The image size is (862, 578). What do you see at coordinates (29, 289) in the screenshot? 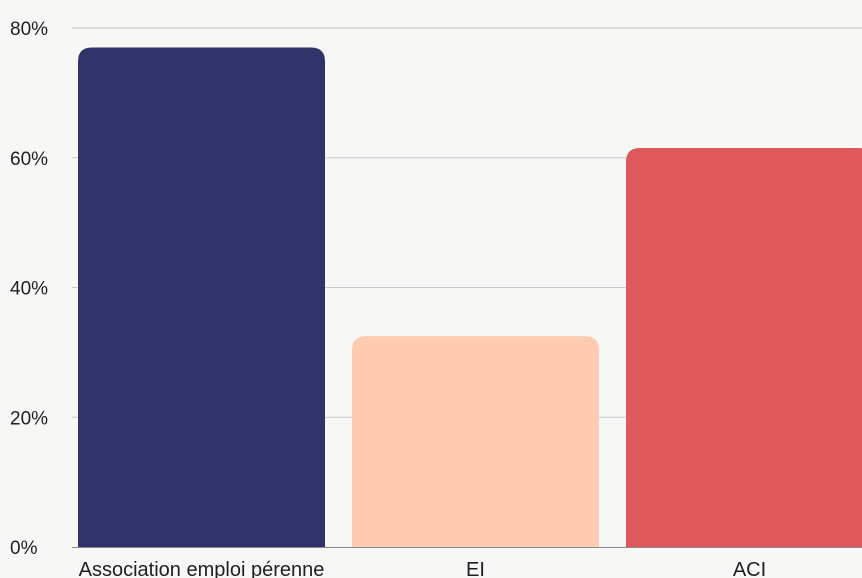
I see `y-tick-label: 40%` at bounding box center [29, 289].